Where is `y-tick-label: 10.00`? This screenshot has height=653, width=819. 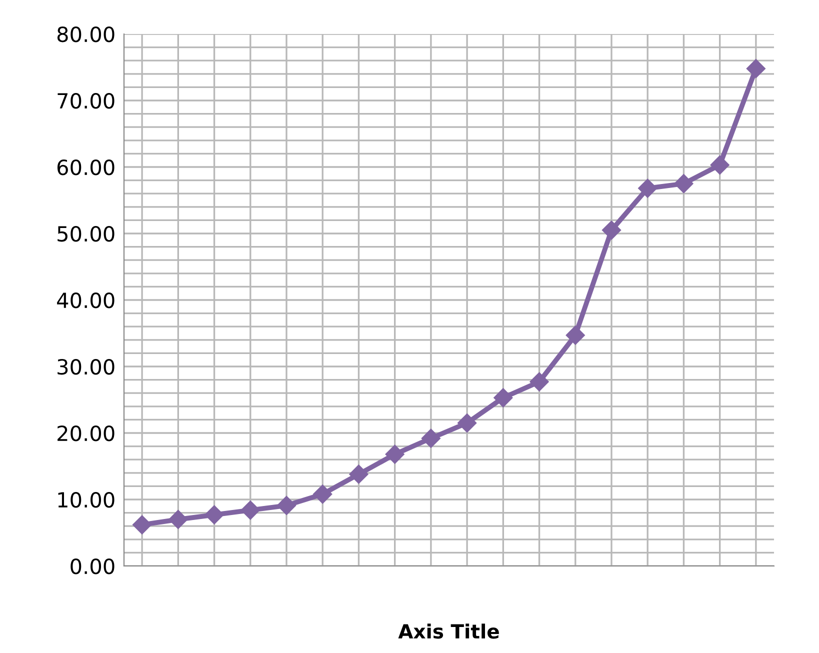
y-tick-label: 10.00 is located at coordinates (86, 500).